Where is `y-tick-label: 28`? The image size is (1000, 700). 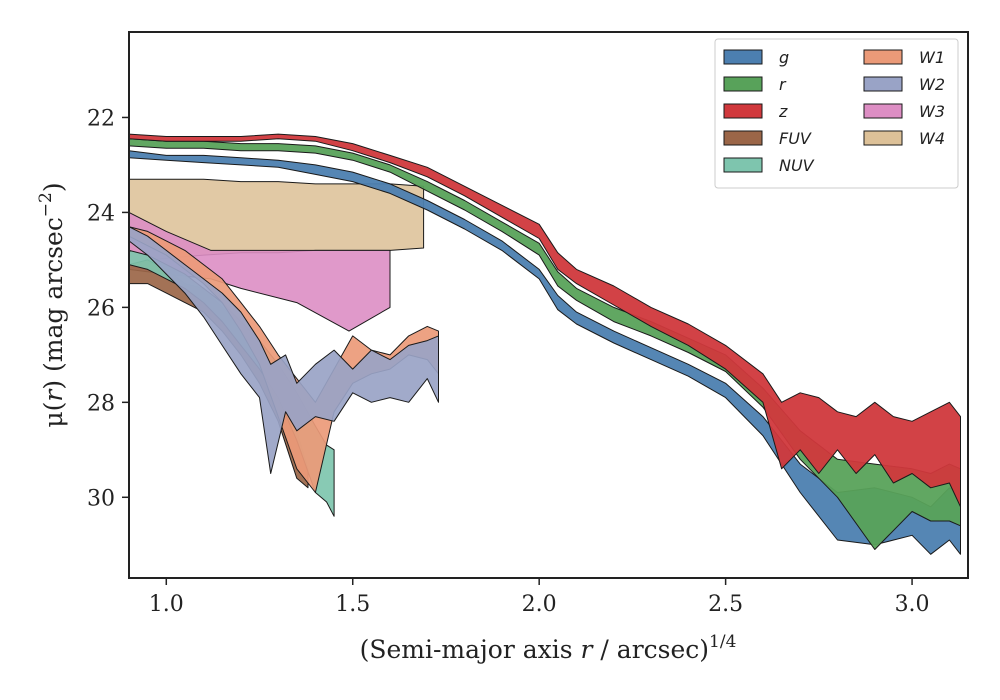 y-tick-label: 28 is located at coordinates (101, 403).